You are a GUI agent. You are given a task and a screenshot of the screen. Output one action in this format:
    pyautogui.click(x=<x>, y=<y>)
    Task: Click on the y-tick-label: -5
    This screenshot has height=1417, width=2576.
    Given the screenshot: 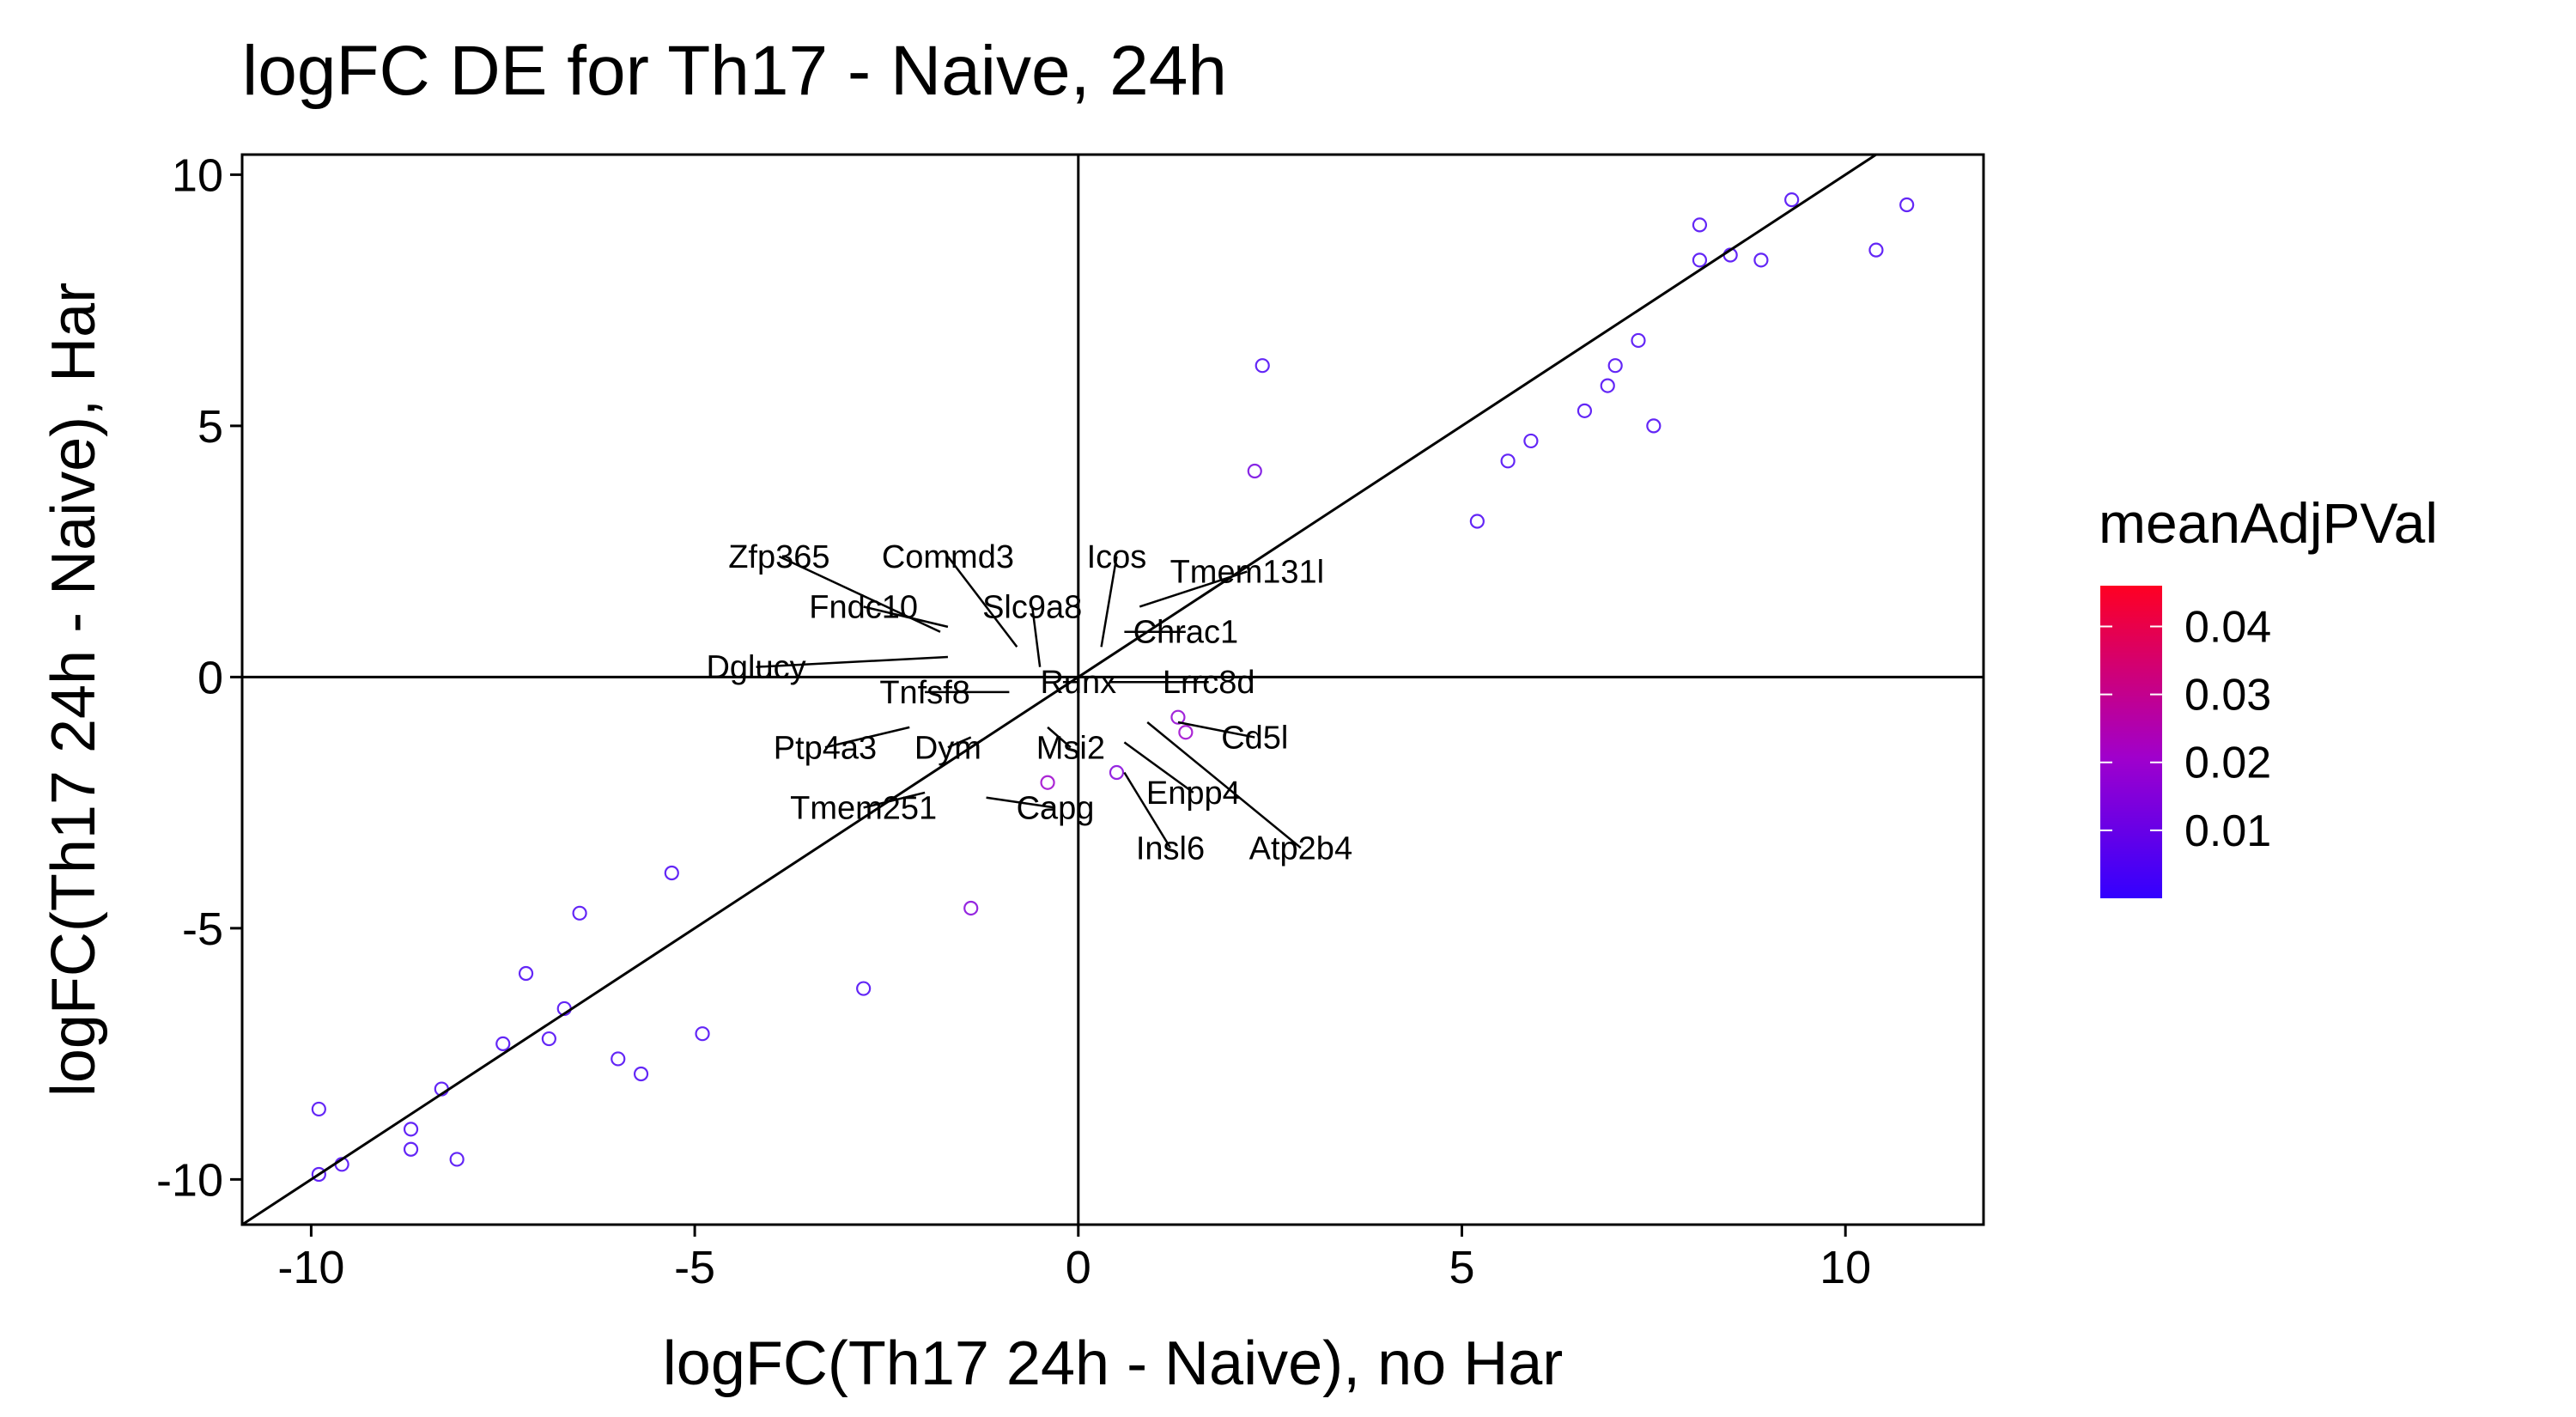 What is the action you would take?
    pyautogui.click(x=202, y=929)
    